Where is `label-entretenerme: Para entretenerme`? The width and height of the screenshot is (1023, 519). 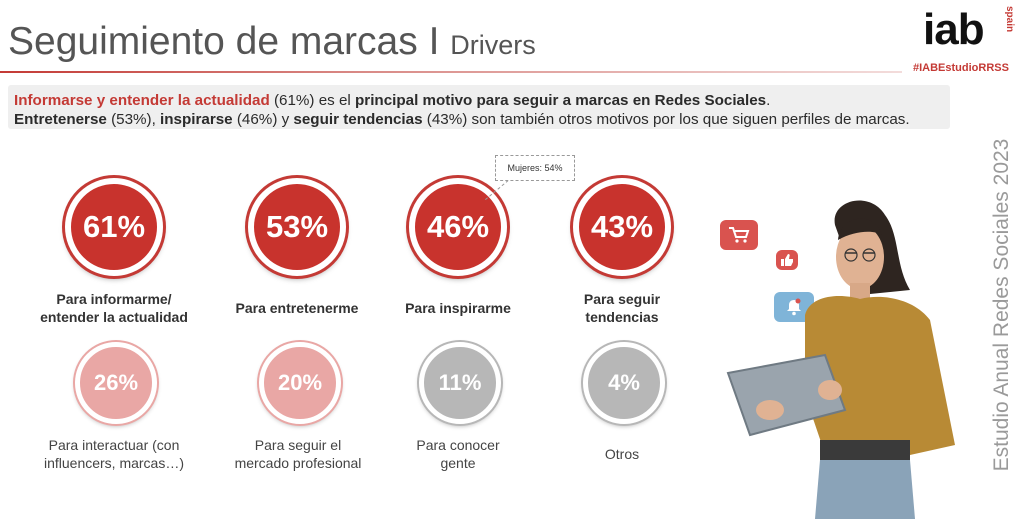
label-entretenerme: Para entretenerme is located at coordinates (297, 308).